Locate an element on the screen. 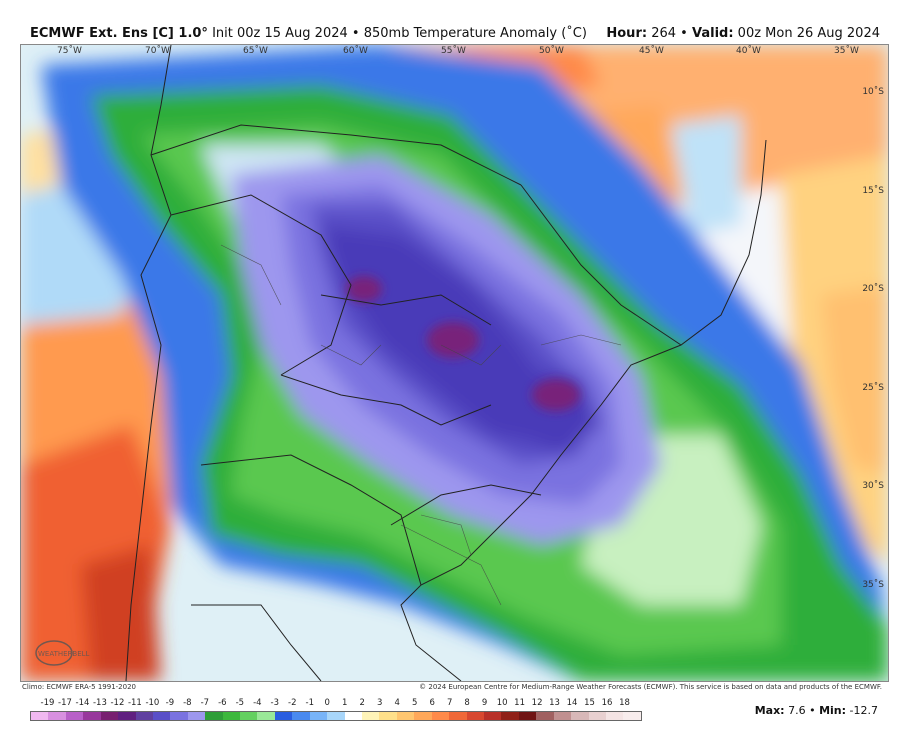 This screenshot has height=750, width=908. hour-label: Hour: is located at coordinates (627, 33).